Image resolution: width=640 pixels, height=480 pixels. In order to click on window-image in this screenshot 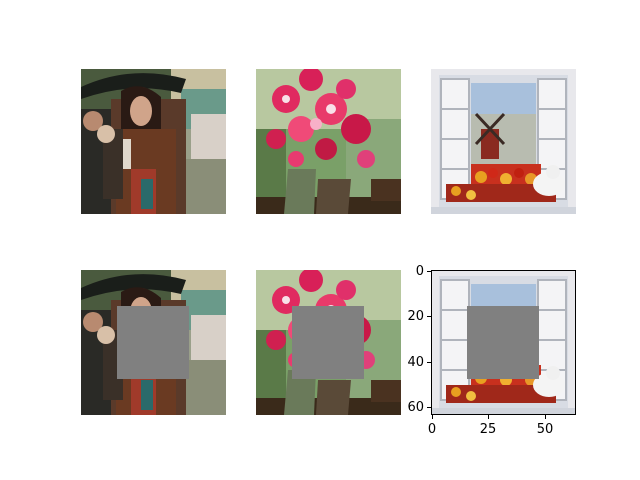, I will do `click(503, 141)`.